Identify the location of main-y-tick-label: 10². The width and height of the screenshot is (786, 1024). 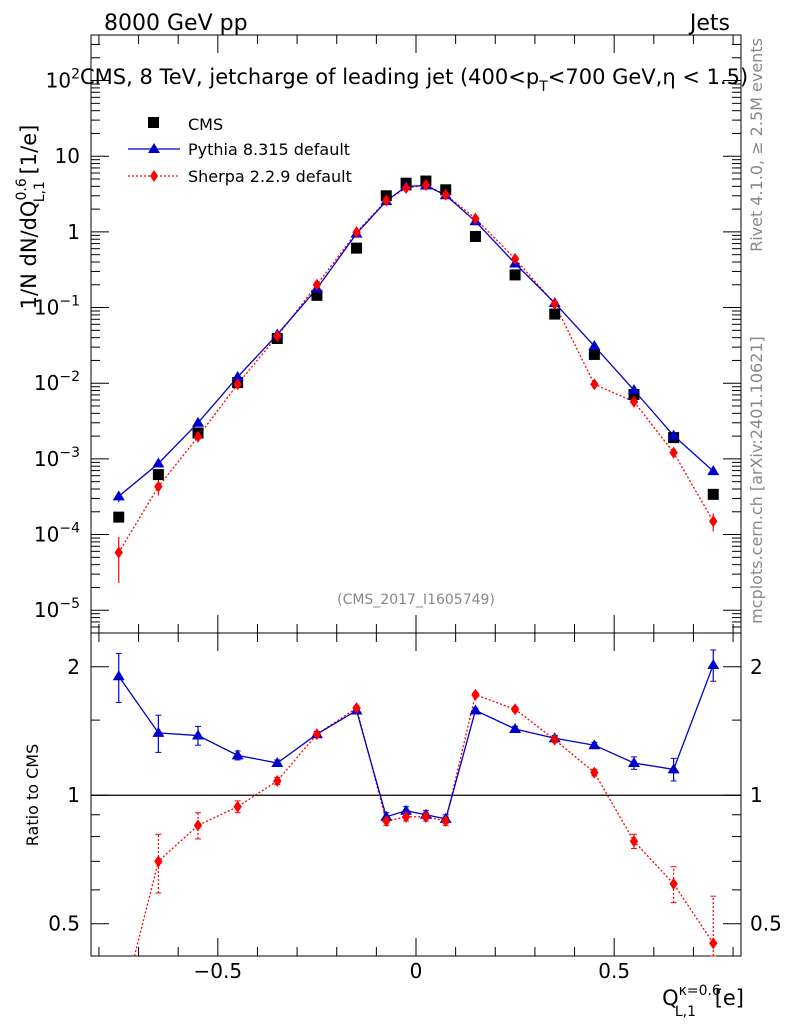
(63, 80).